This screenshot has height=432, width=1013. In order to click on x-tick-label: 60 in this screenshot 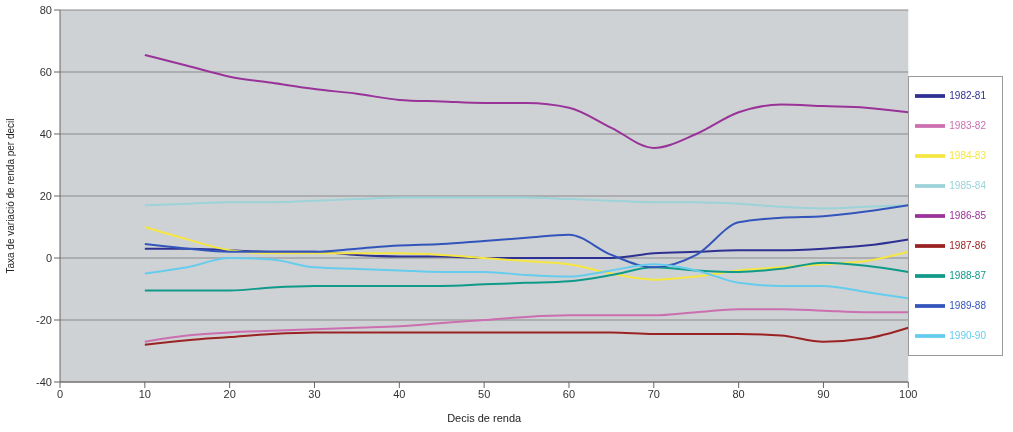, I will do `click(569, 393)`.